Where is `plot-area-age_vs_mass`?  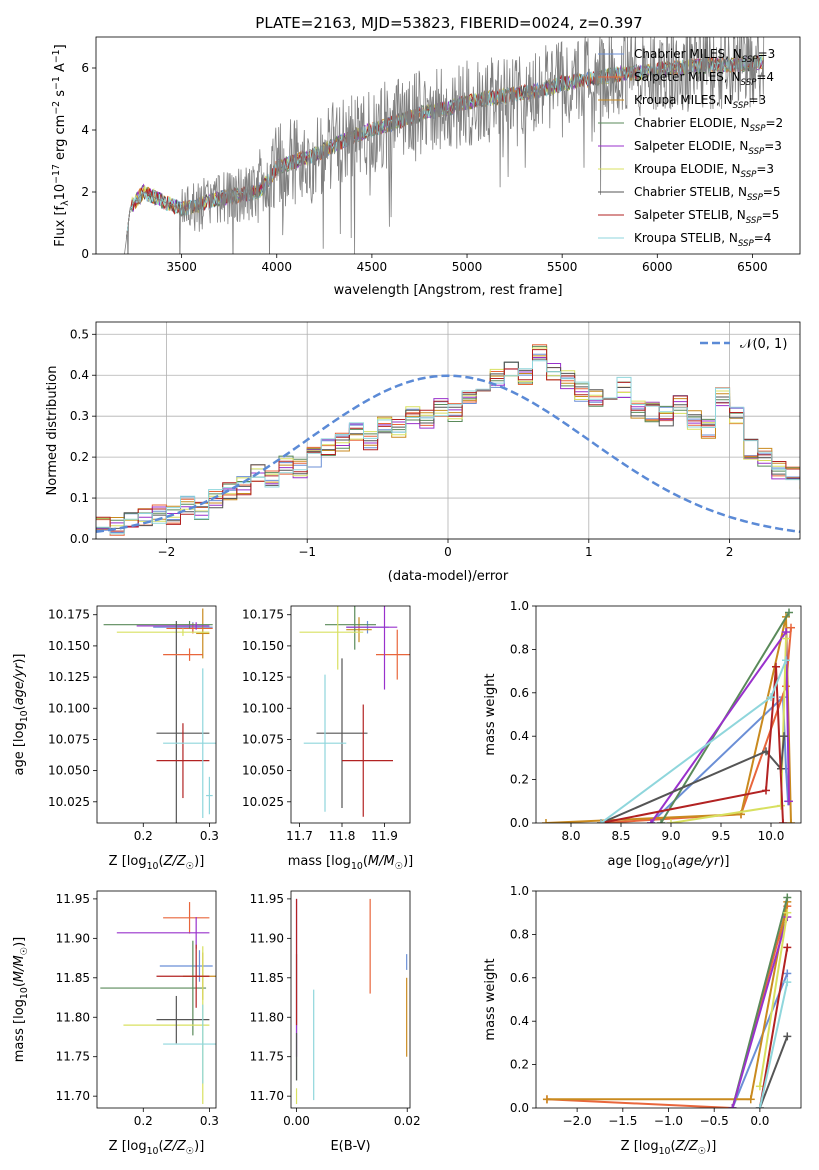
plot-area-age_vs_mass is located at coordinates (354, 711).